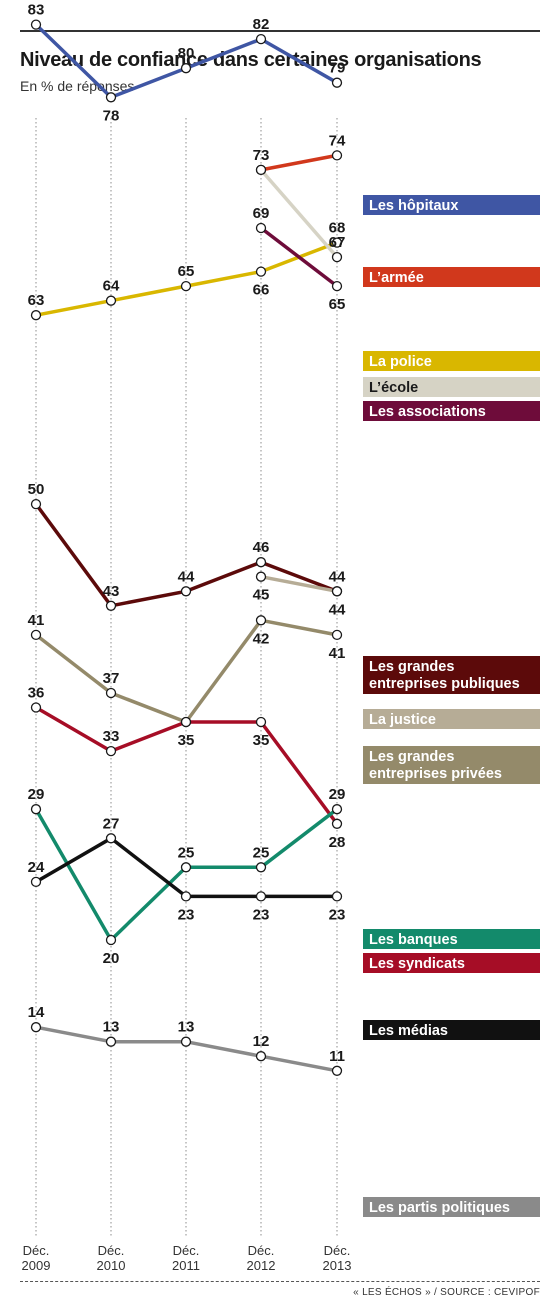 This screenshot has height=1312, width=560. Describe the element at coordinates (111, 286) in the screenshot. I see `data-label-2-1: 64` at that location.